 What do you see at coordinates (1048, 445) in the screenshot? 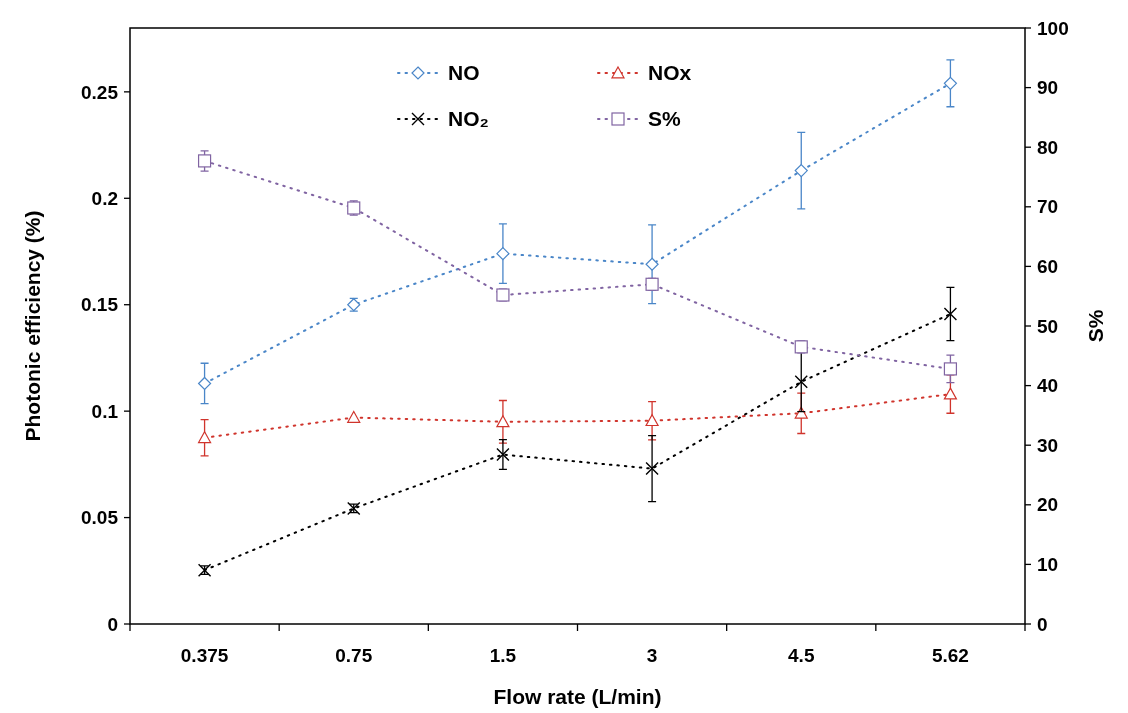
I see `y2-tick-label: 30` at bounding box center [1048, 445].